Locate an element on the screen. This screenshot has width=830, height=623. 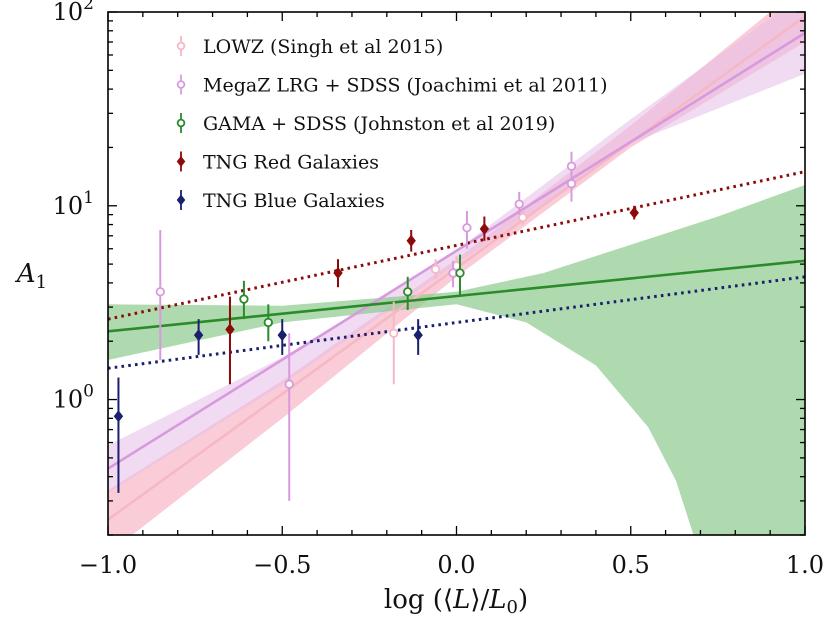
legend-entry-gama-sdss-johnston-et-al-2019: GAMA + SDSS (Johnston et al 2019) is located at coordinates (365, 124).